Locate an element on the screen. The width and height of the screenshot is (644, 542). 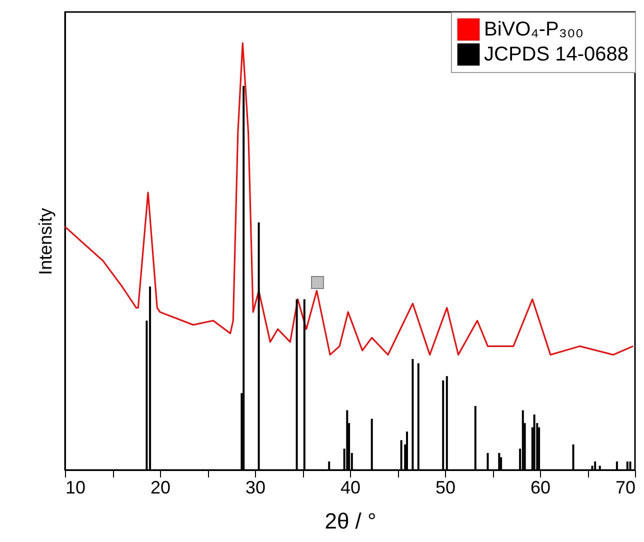
x-tick-label: 30 is located at coordinates (255, 488).